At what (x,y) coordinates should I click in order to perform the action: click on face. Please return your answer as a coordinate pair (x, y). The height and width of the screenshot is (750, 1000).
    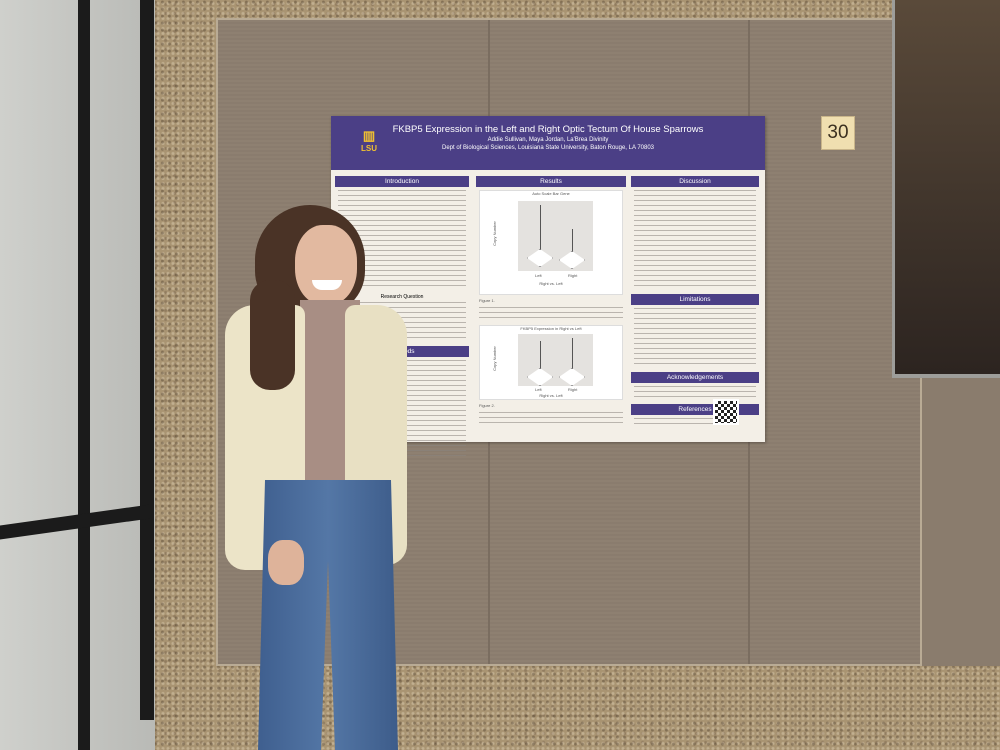
    Looking at the image, I should click on (326, 265).